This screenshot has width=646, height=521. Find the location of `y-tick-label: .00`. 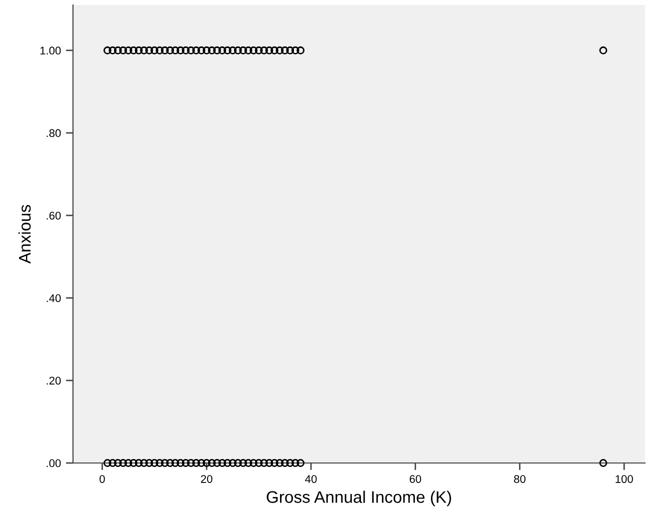

y-tick-label: .00 is located at coordinates (53, 463).